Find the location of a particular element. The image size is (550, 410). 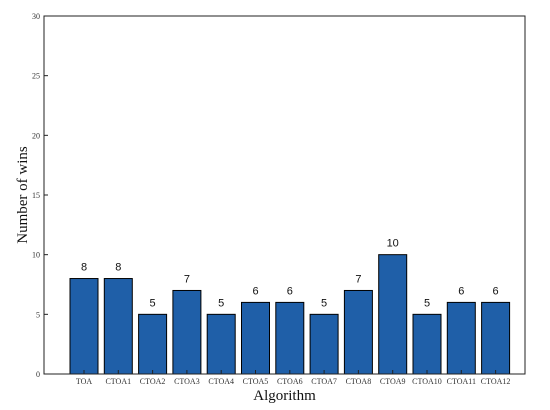

data-label-ctoa8: 7 is located at coordinates (358, 279).